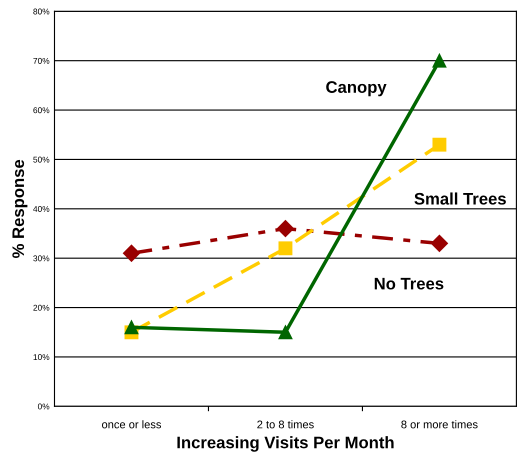 This screenshot has height=454, width=519. I want to click on x-tick-label: 2 to 8 times, so click(285, 424).